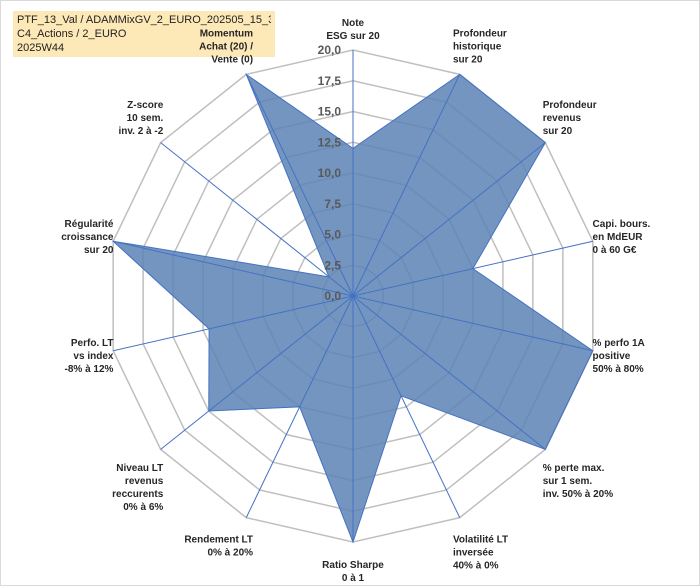  I want to click on category-label-12: Régularité croissance sur 20, so click(87, 237).